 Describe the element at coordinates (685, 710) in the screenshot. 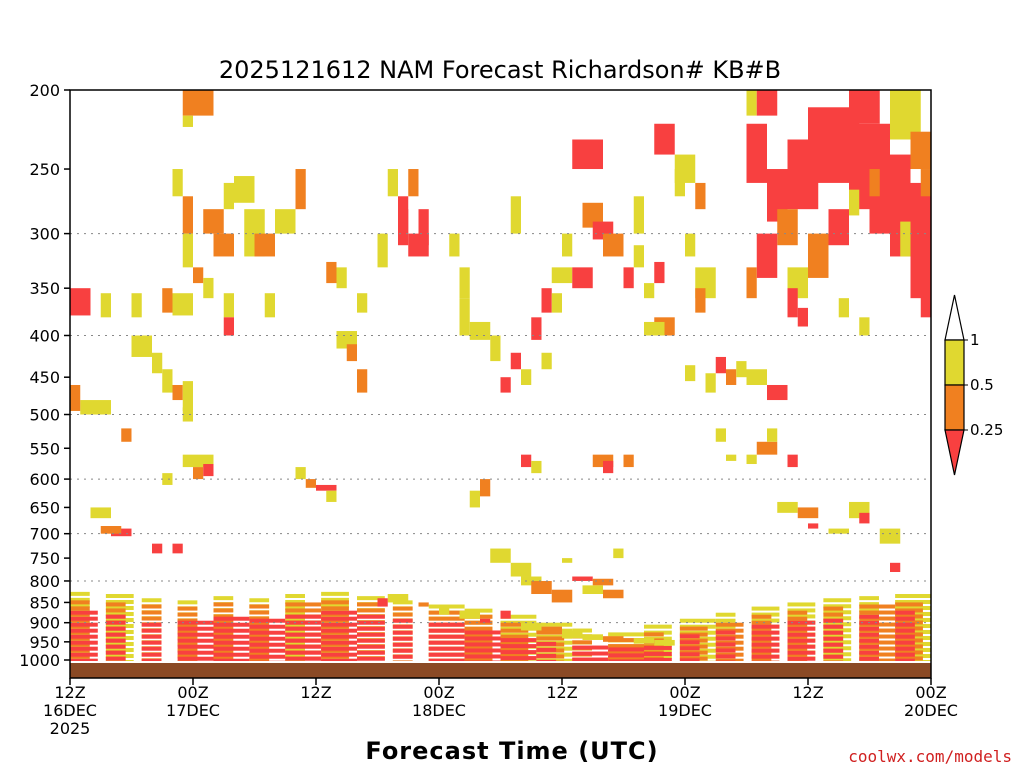

I see `x-tick-label: 19DEC` at that location.